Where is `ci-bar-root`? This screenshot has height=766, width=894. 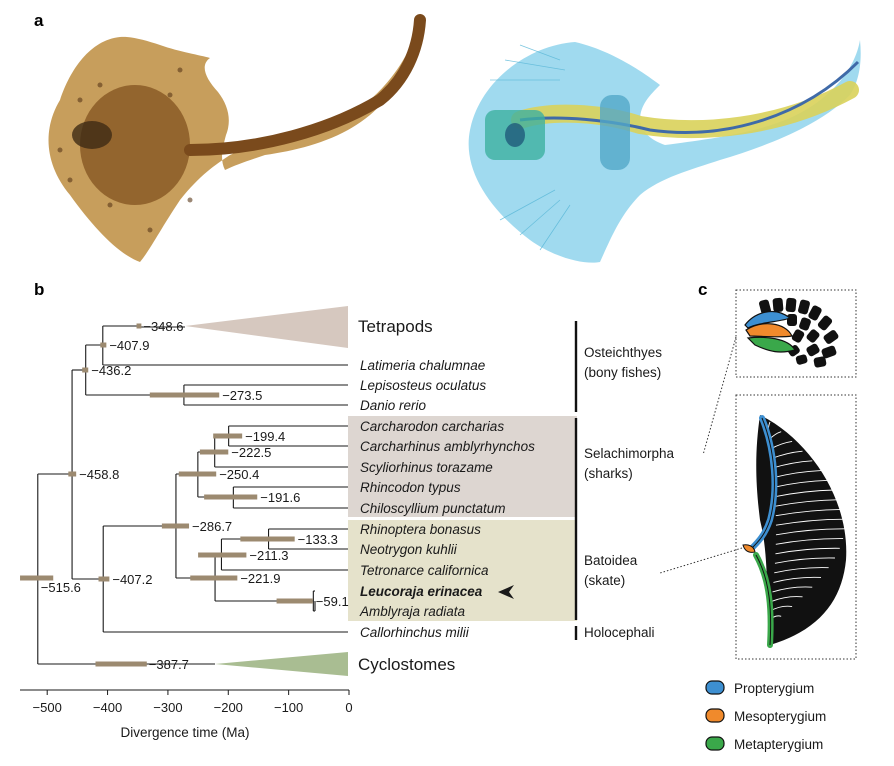 ci-bar-root is located at coordinates (37, 578).